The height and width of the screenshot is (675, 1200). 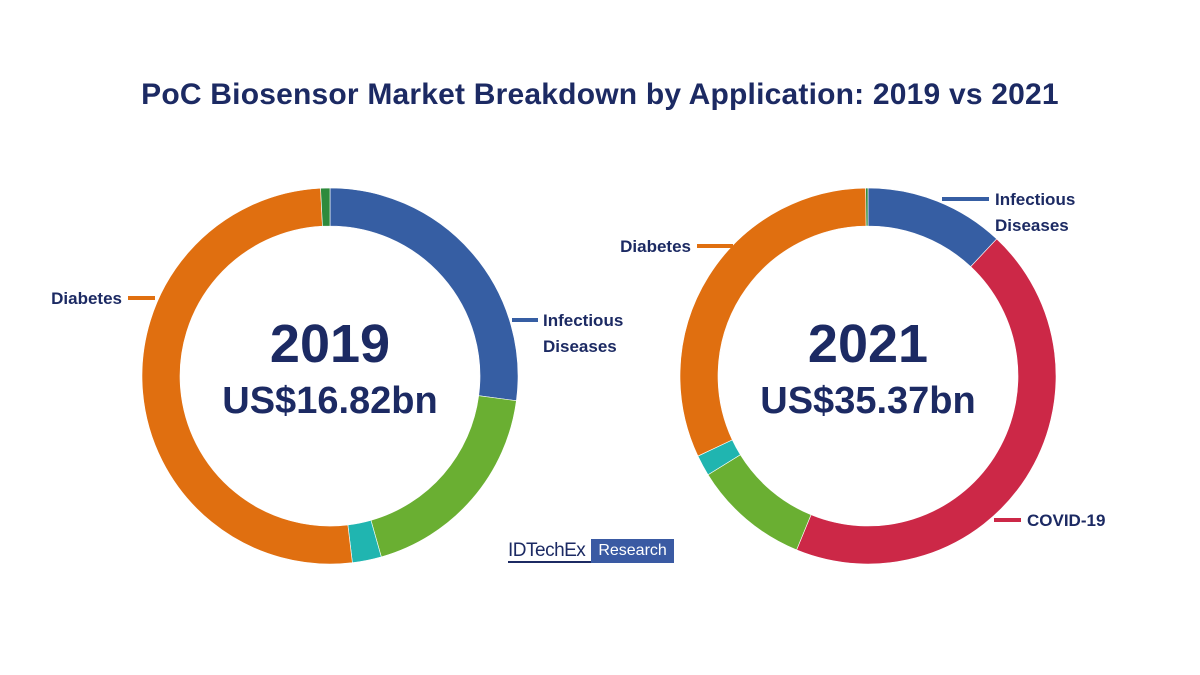 What do you see at coordinates (1066, 520) in the screenshot?
I see `callout-label-covid-2021: COVID-19` at bounding box center [1066, 520].